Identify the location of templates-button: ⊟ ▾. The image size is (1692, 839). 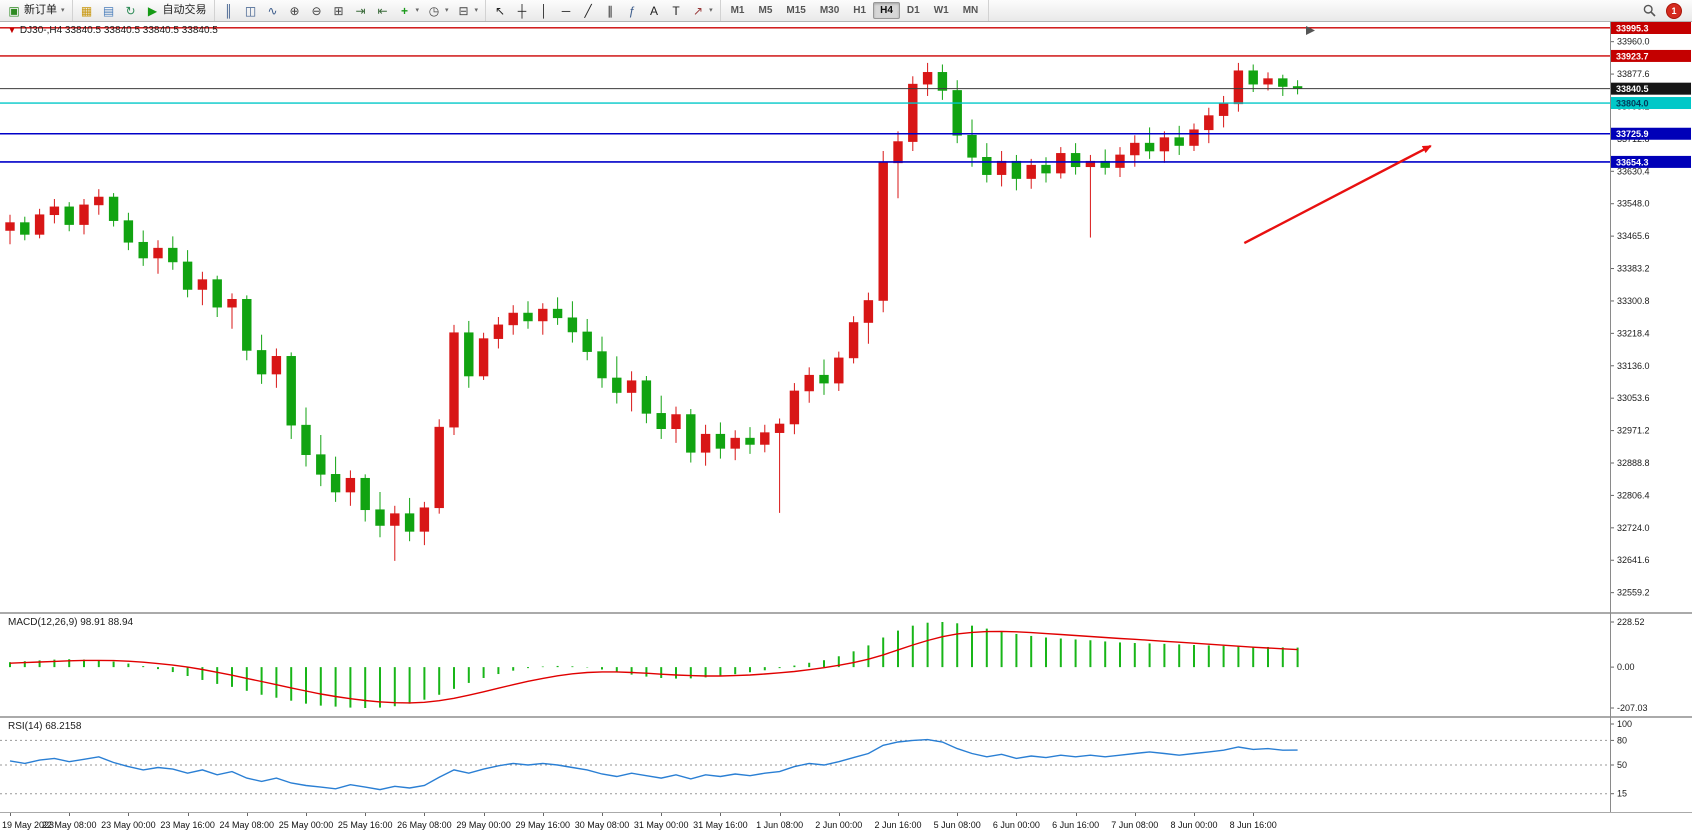
(468, 11).